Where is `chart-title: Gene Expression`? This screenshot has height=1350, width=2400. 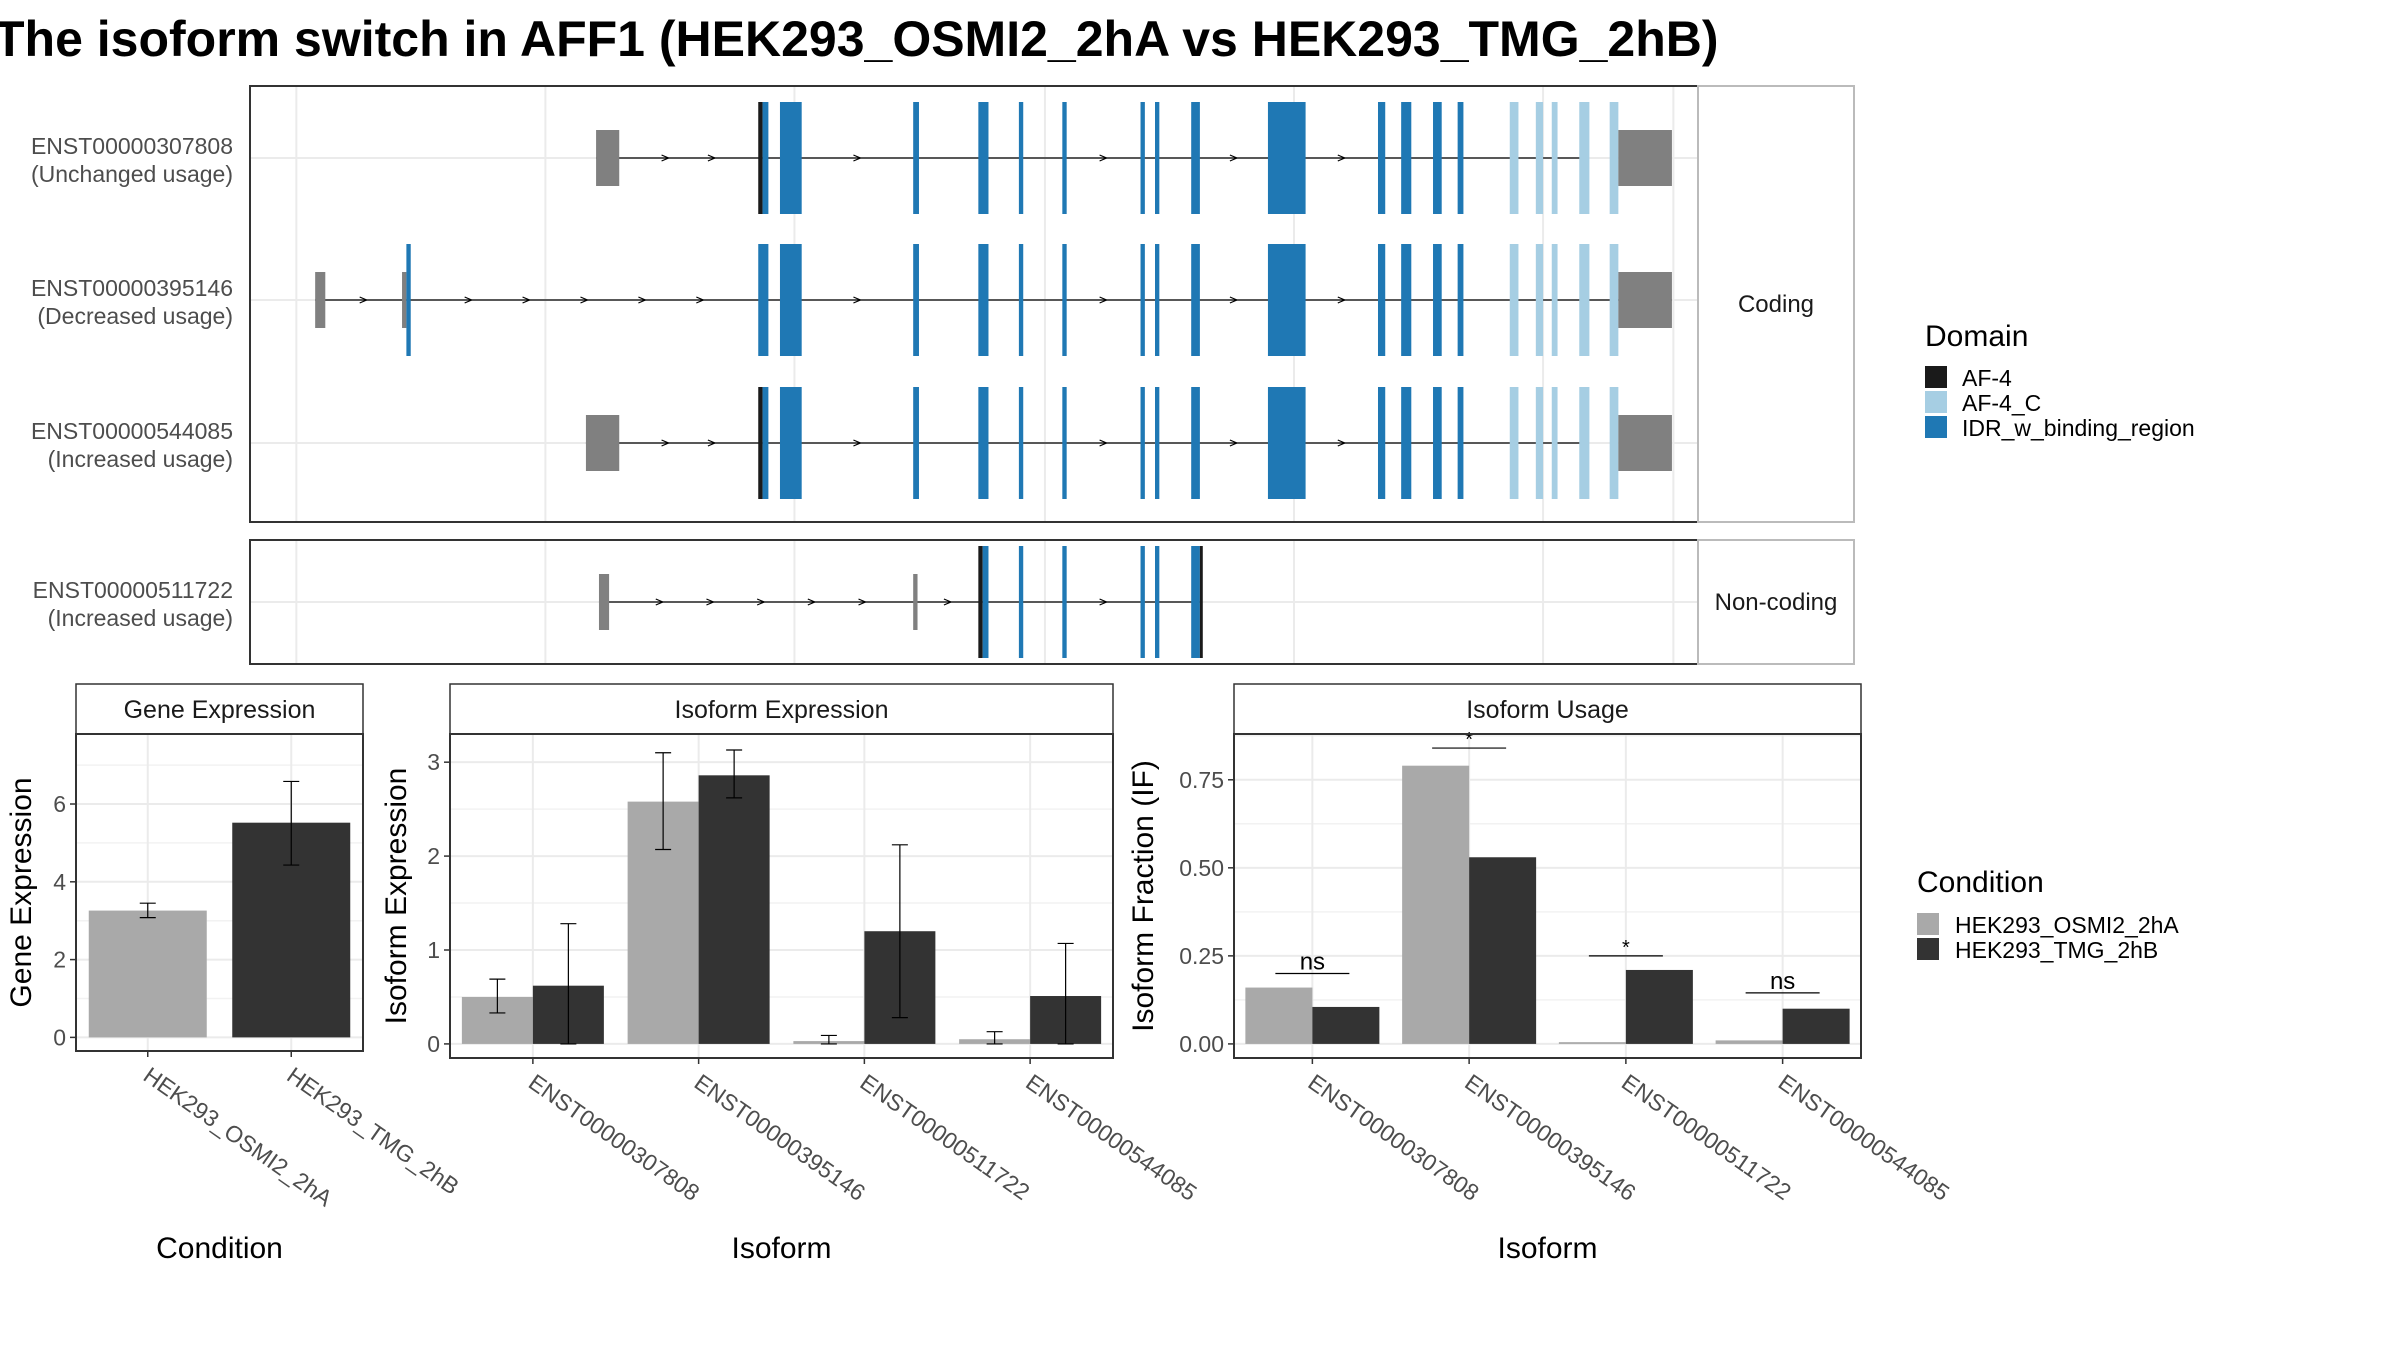 chart-title: Gene Expression is located at coordinates (220, 710).